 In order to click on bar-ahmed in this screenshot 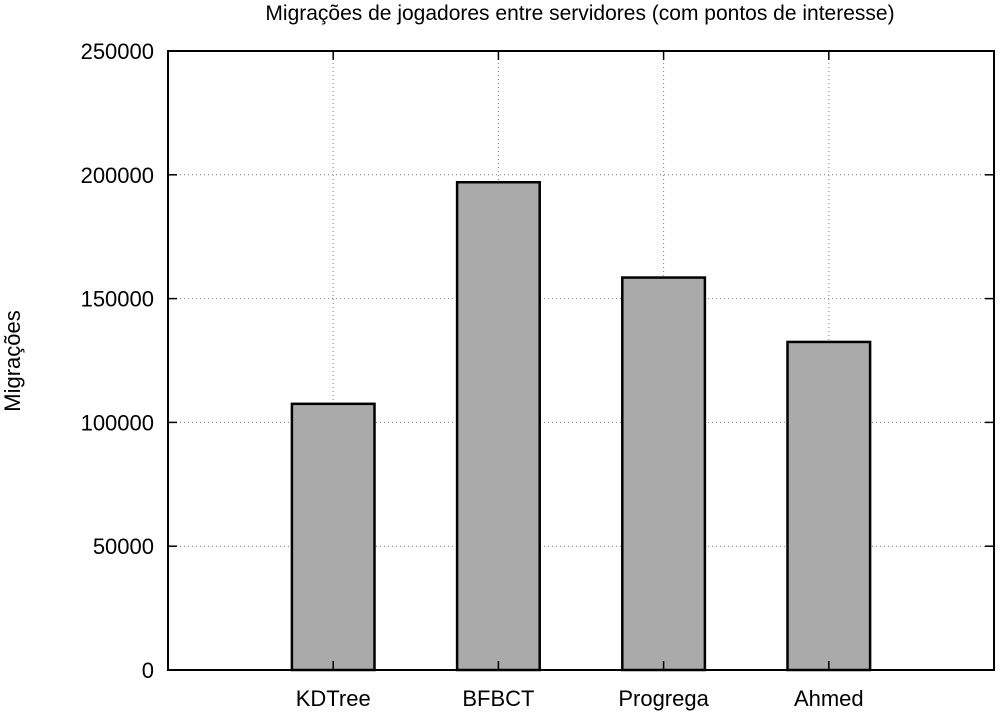, I will do `click(829, 506)`.